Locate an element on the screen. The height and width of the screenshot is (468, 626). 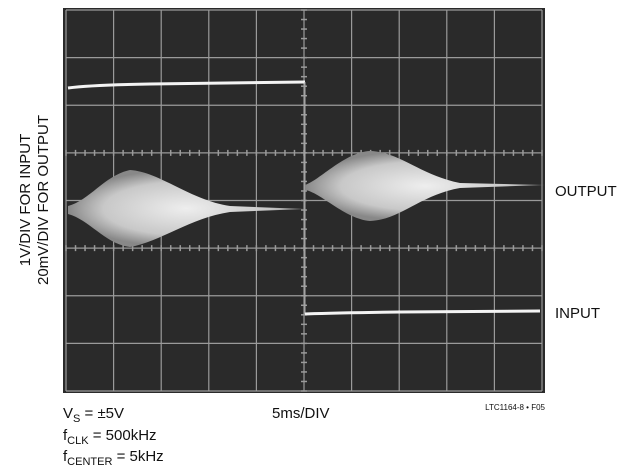
condition-text: = 500kHz is located at coordinates (123, 435).